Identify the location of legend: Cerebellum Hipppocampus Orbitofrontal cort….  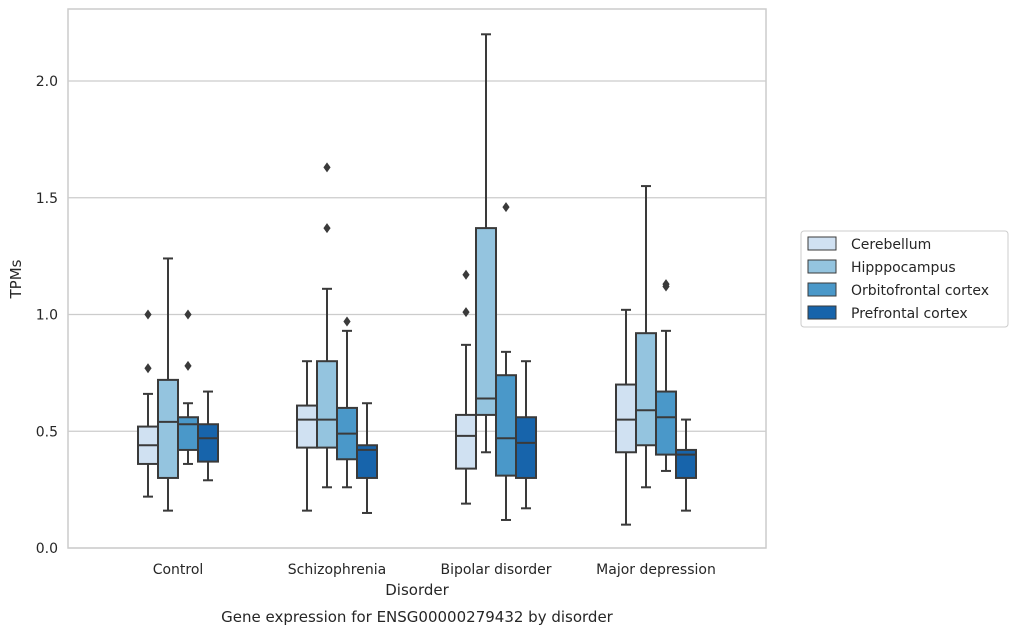
(904, 279).